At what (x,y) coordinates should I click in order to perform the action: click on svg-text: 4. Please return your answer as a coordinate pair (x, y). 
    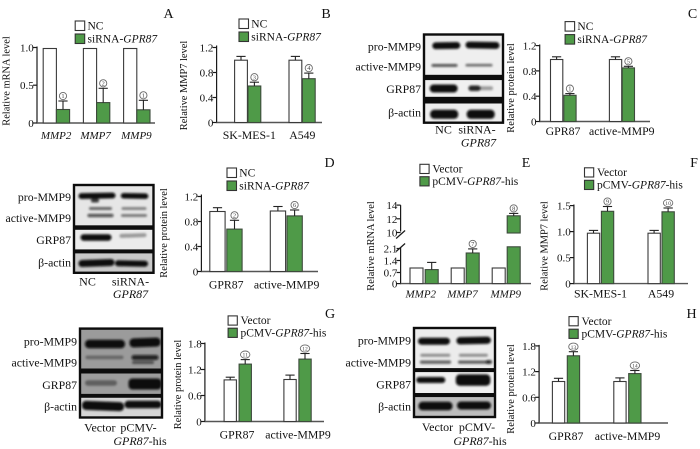
    Looking at the image, I should click on (309, 68).